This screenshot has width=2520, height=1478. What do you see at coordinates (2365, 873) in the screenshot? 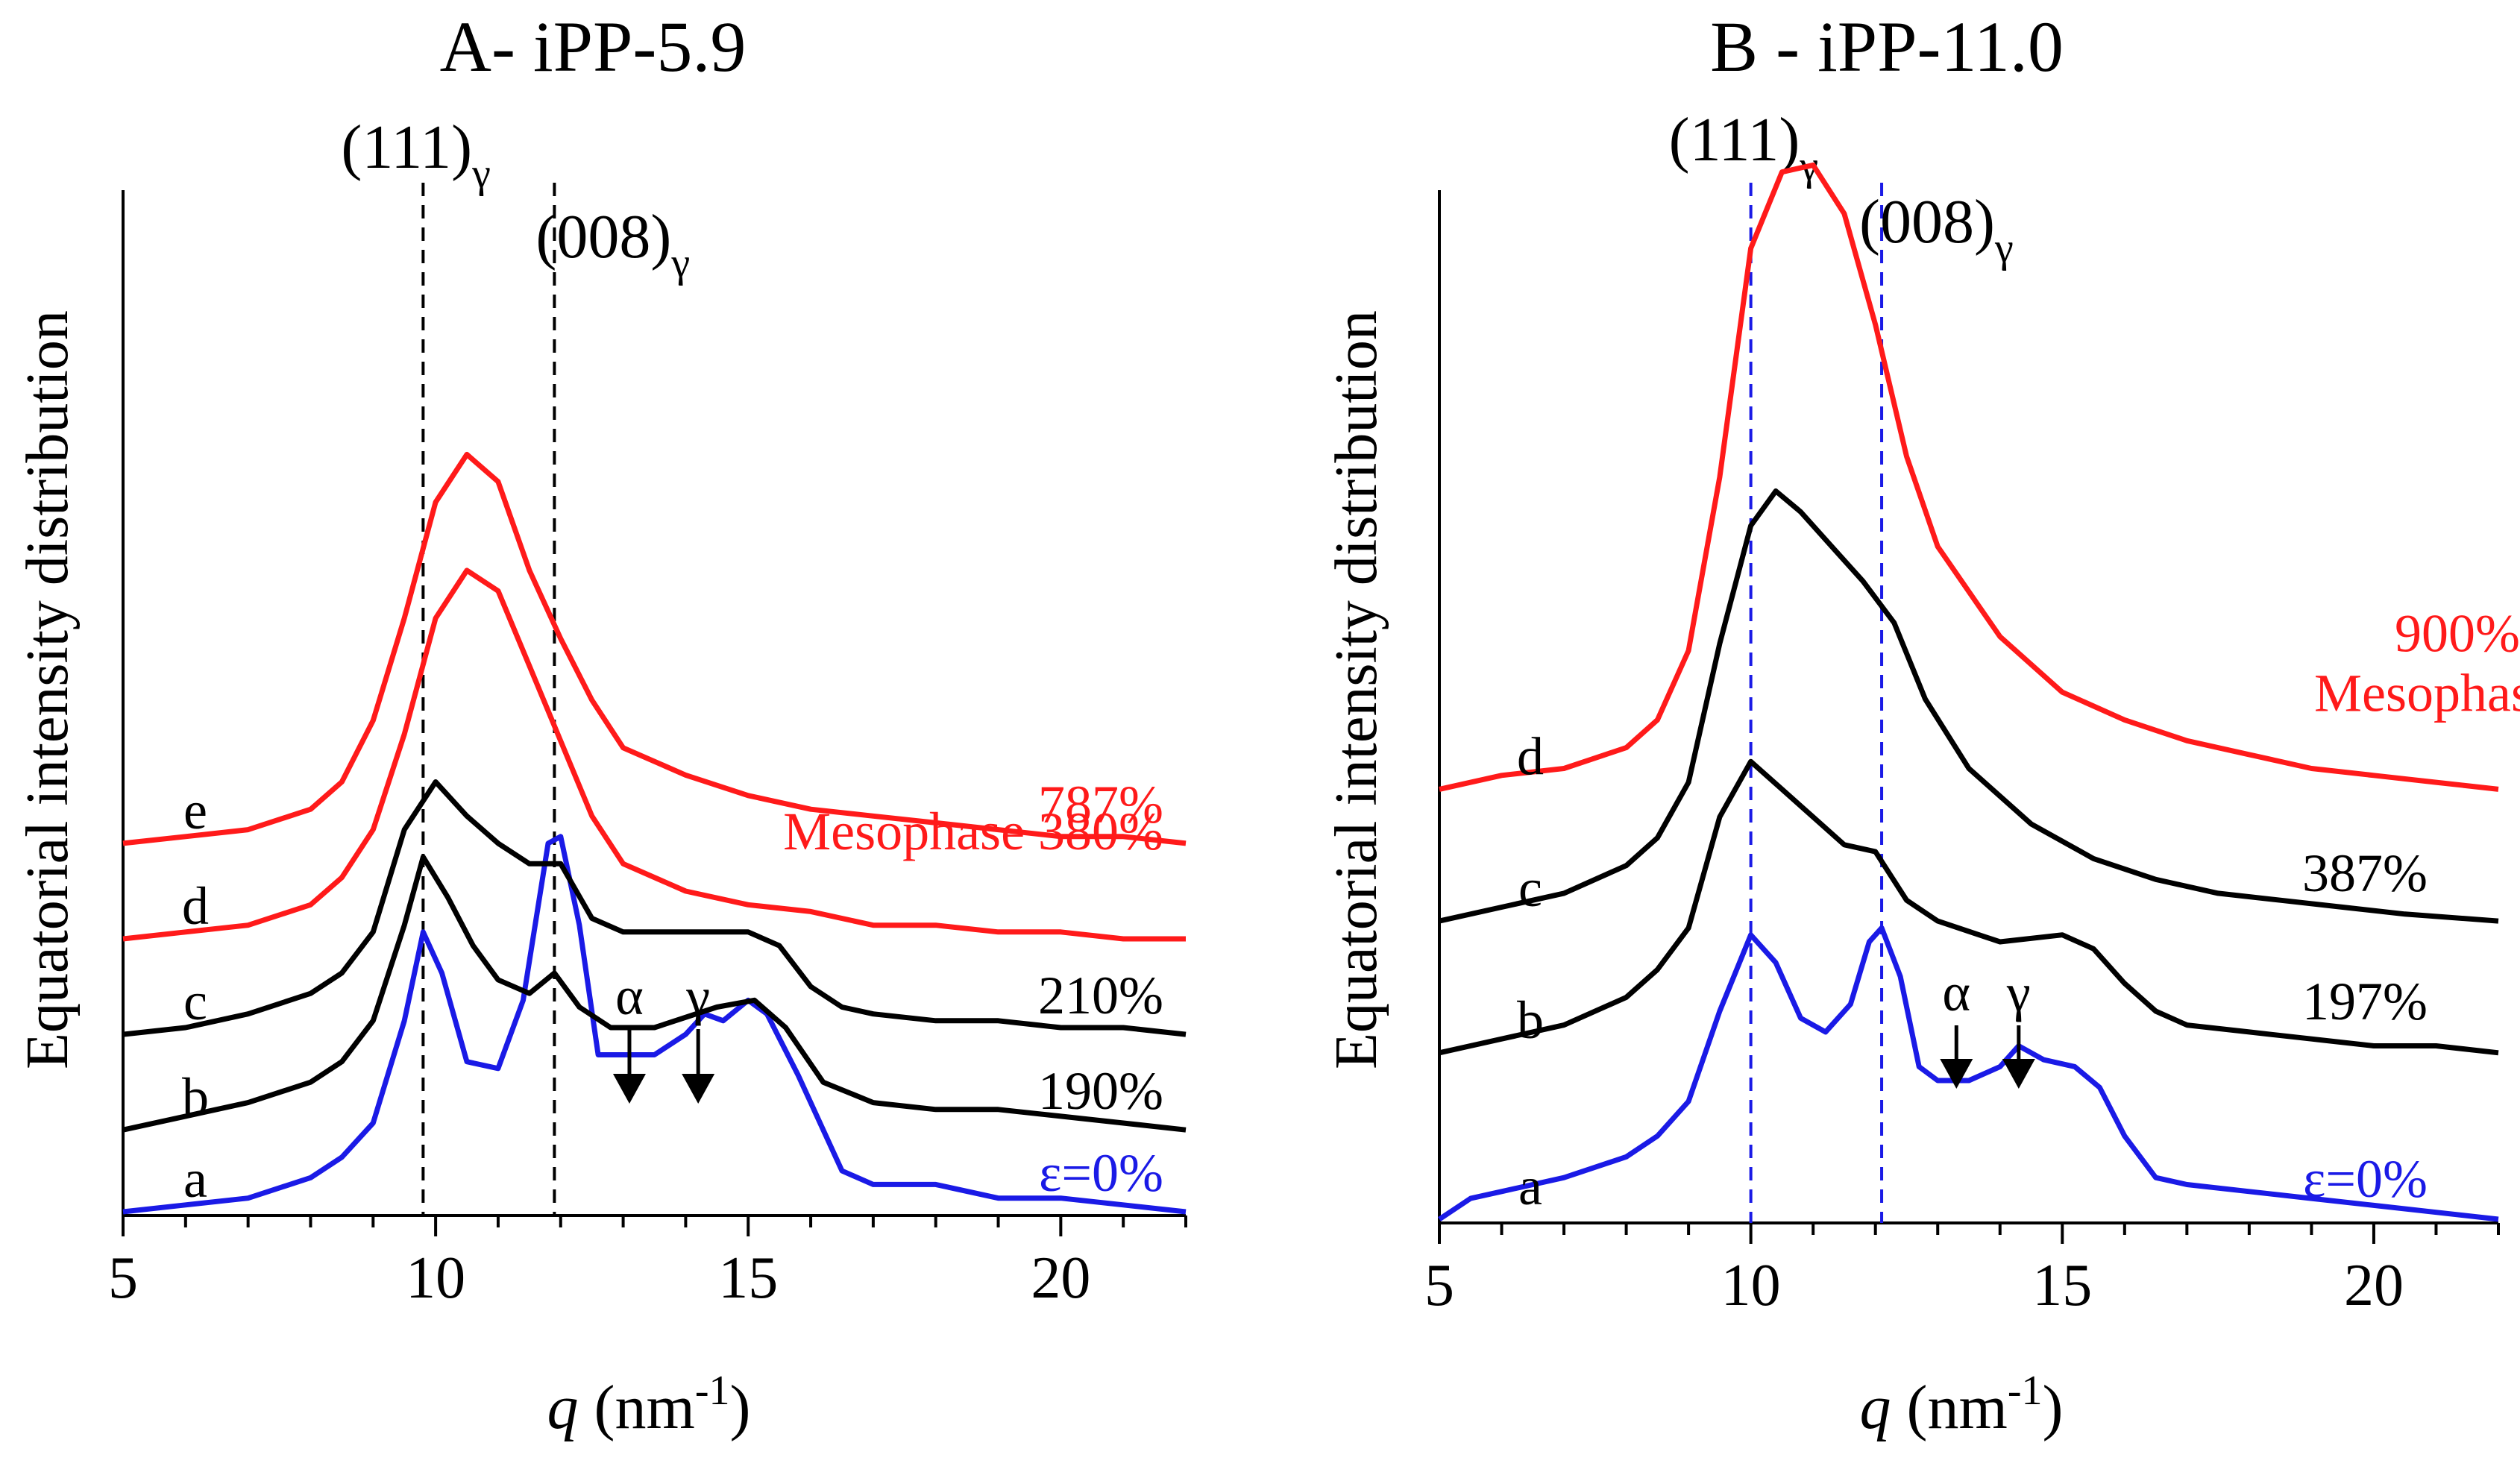
I see `series-strain-label-b-c: 387%` at bounding box center [2365, 873].